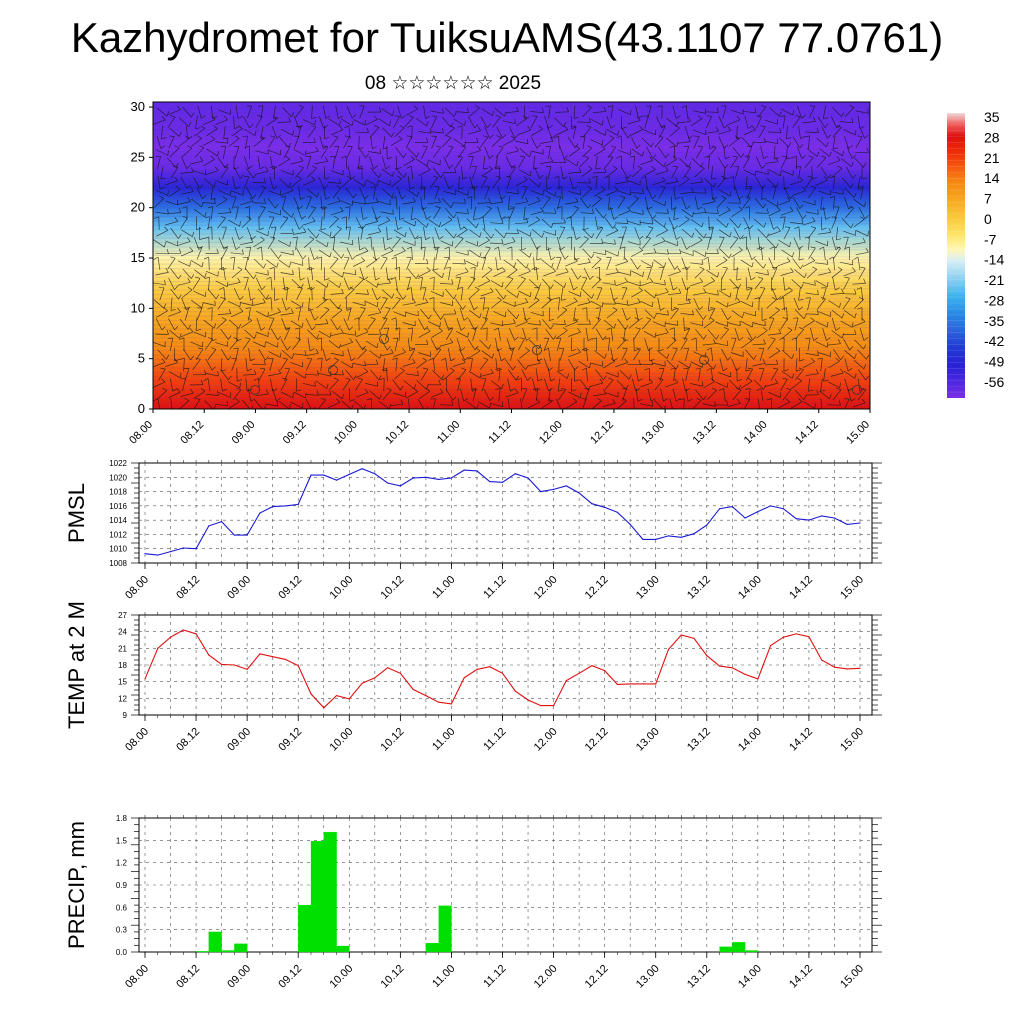 The image size is (1024, 1024). I want to click on y-tick-label: 27, so click(122, 615).